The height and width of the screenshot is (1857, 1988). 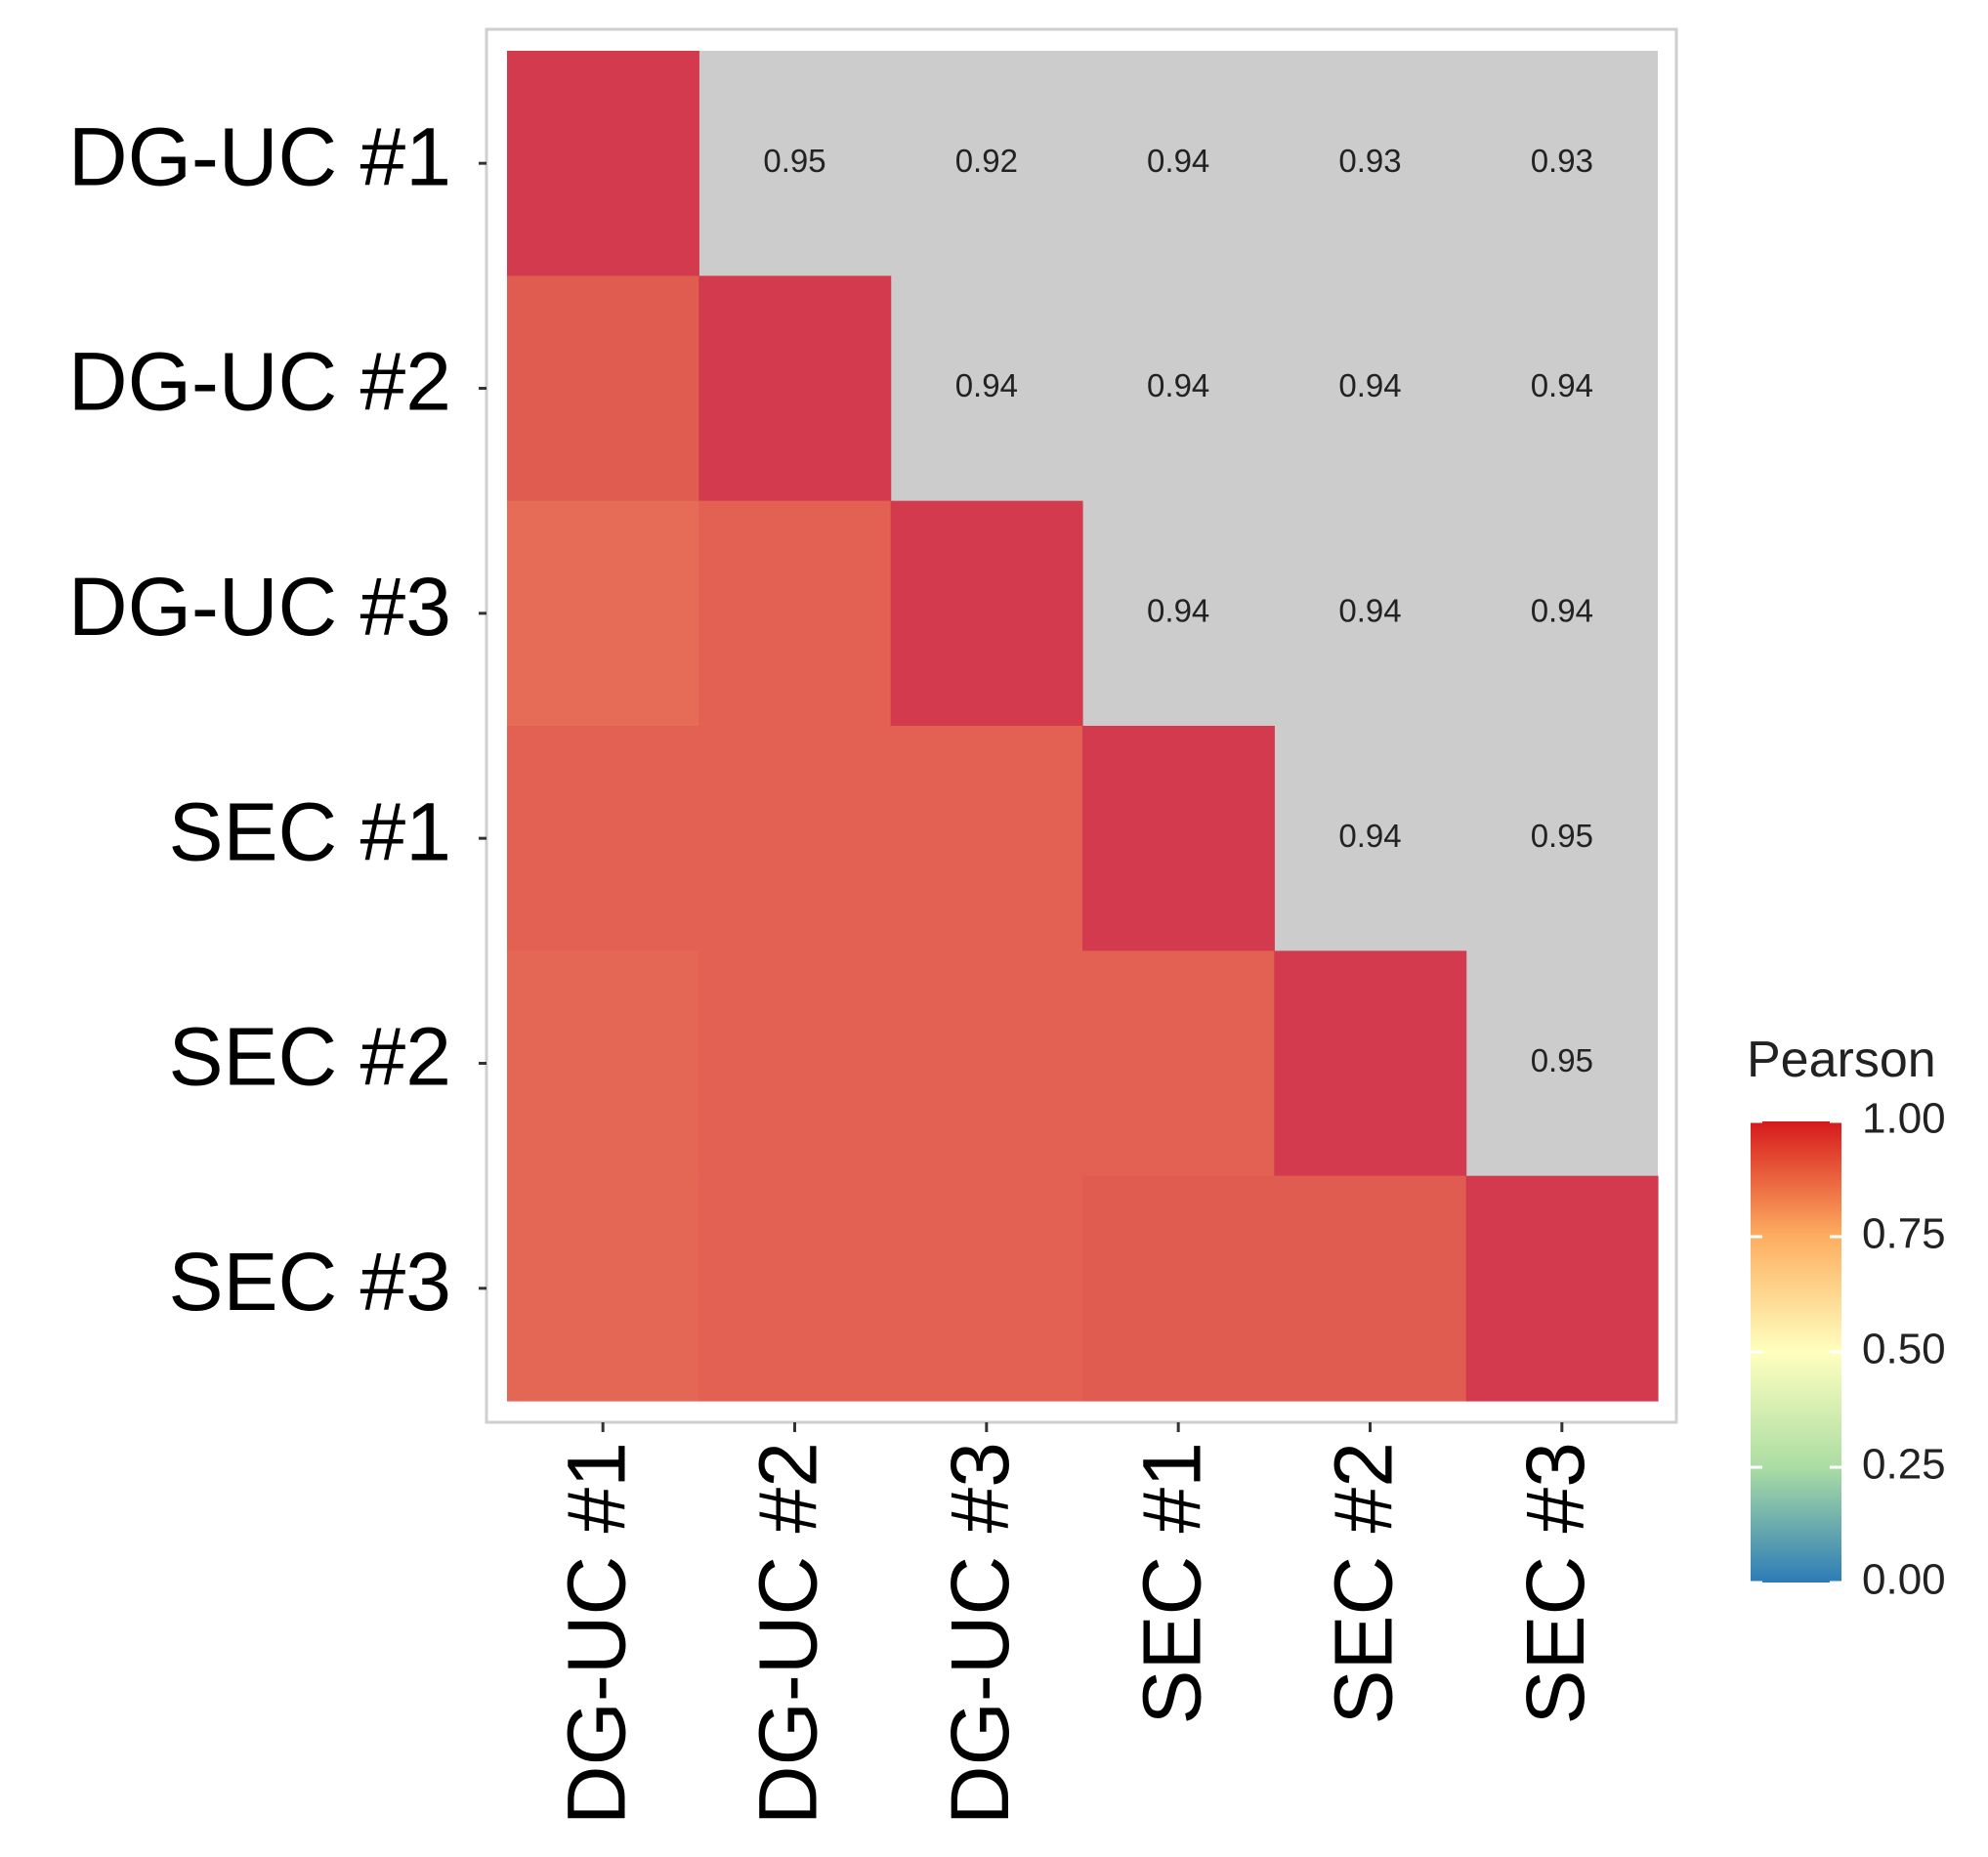 I want to click on cell-value-label: 0.92, so click(x=986, y=161).